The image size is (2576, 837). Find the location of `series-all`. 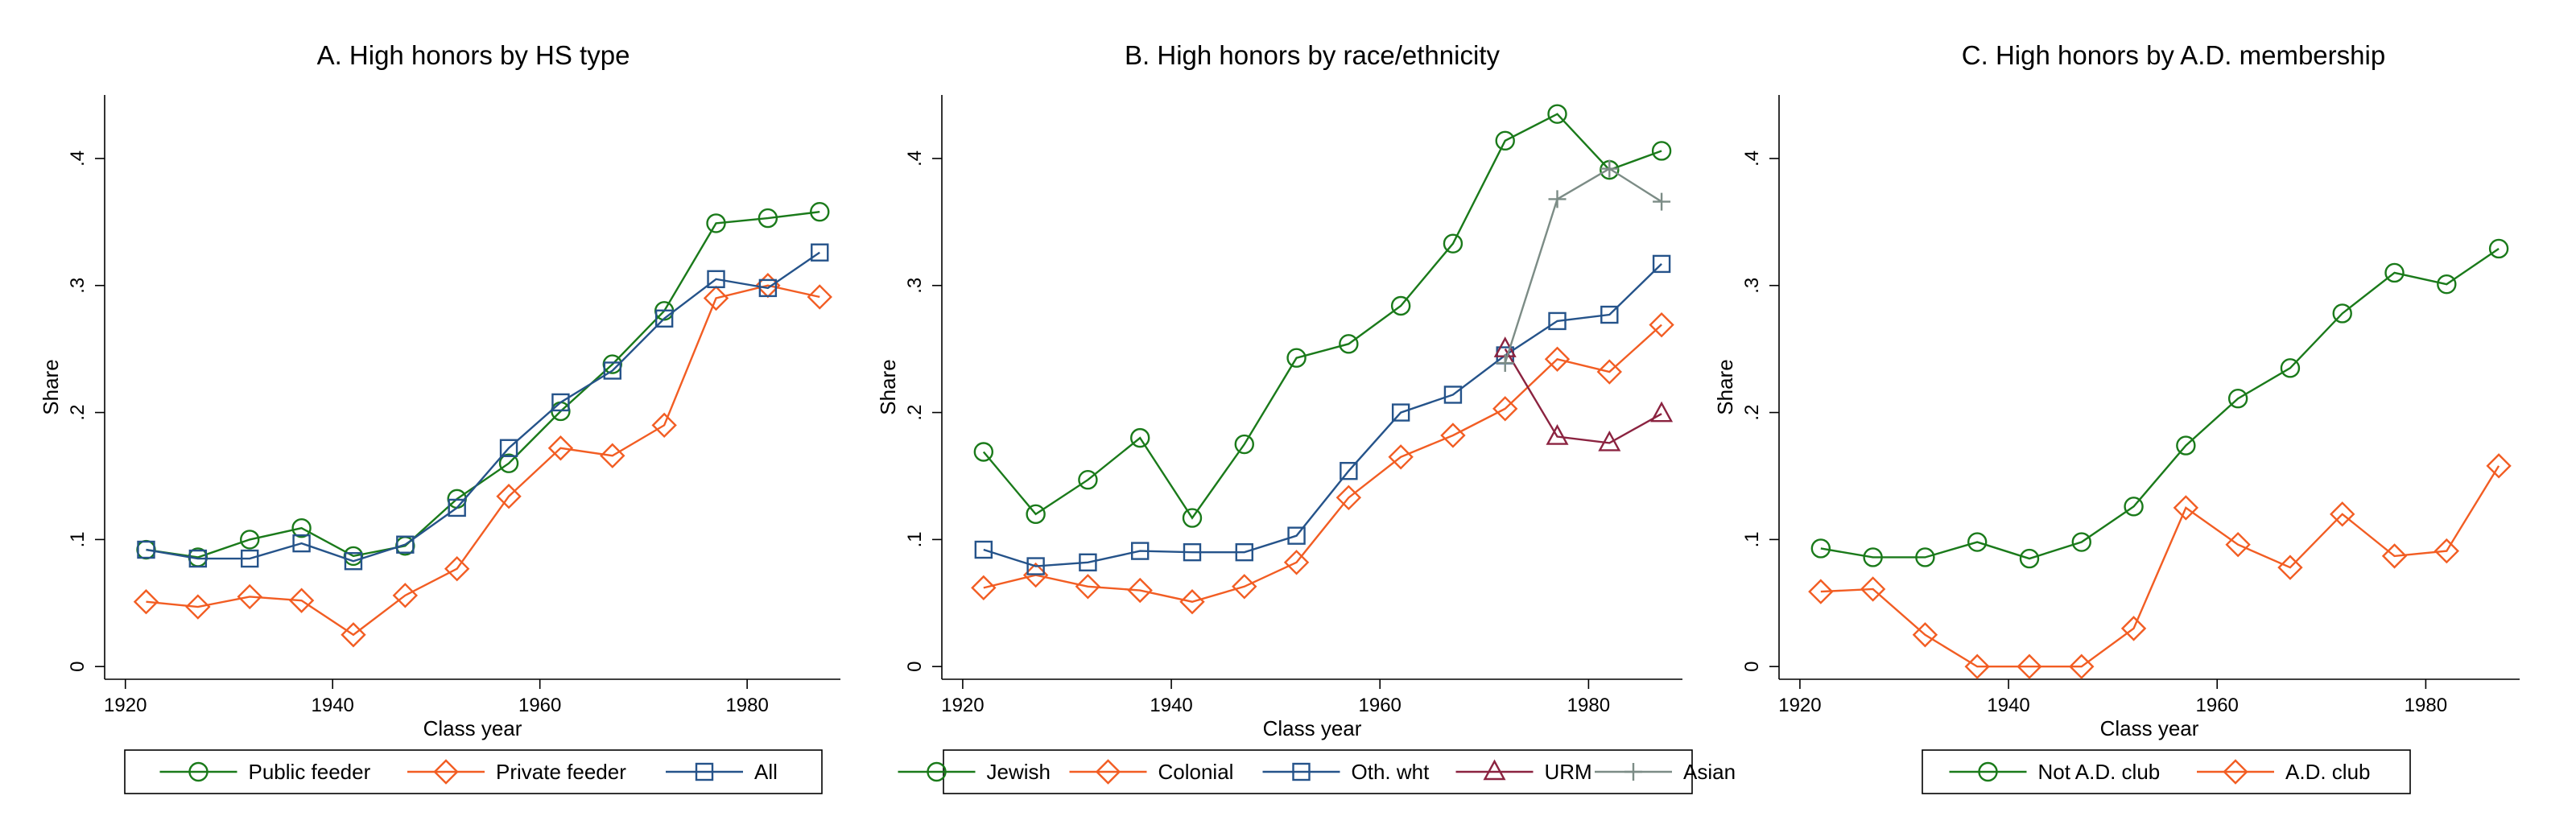

series-all is located at coordinates (483, 407).